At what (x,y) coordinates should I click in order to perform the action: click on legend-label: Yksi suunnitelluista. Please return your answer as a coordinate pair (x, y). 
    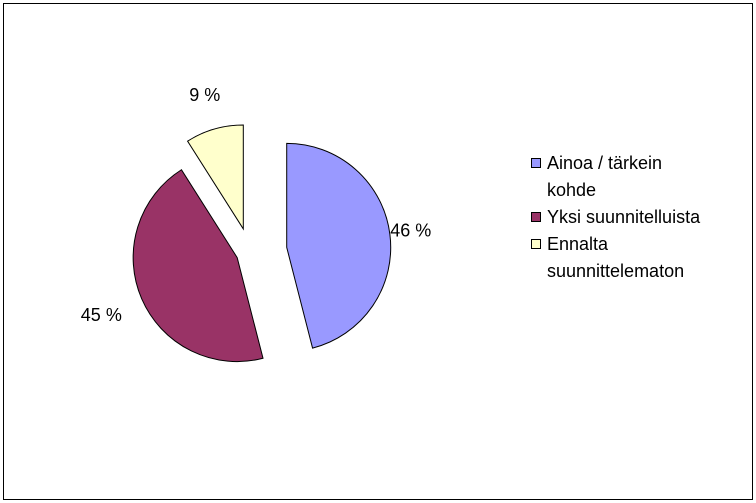
    Looking at the image, I should click on (624, 217).